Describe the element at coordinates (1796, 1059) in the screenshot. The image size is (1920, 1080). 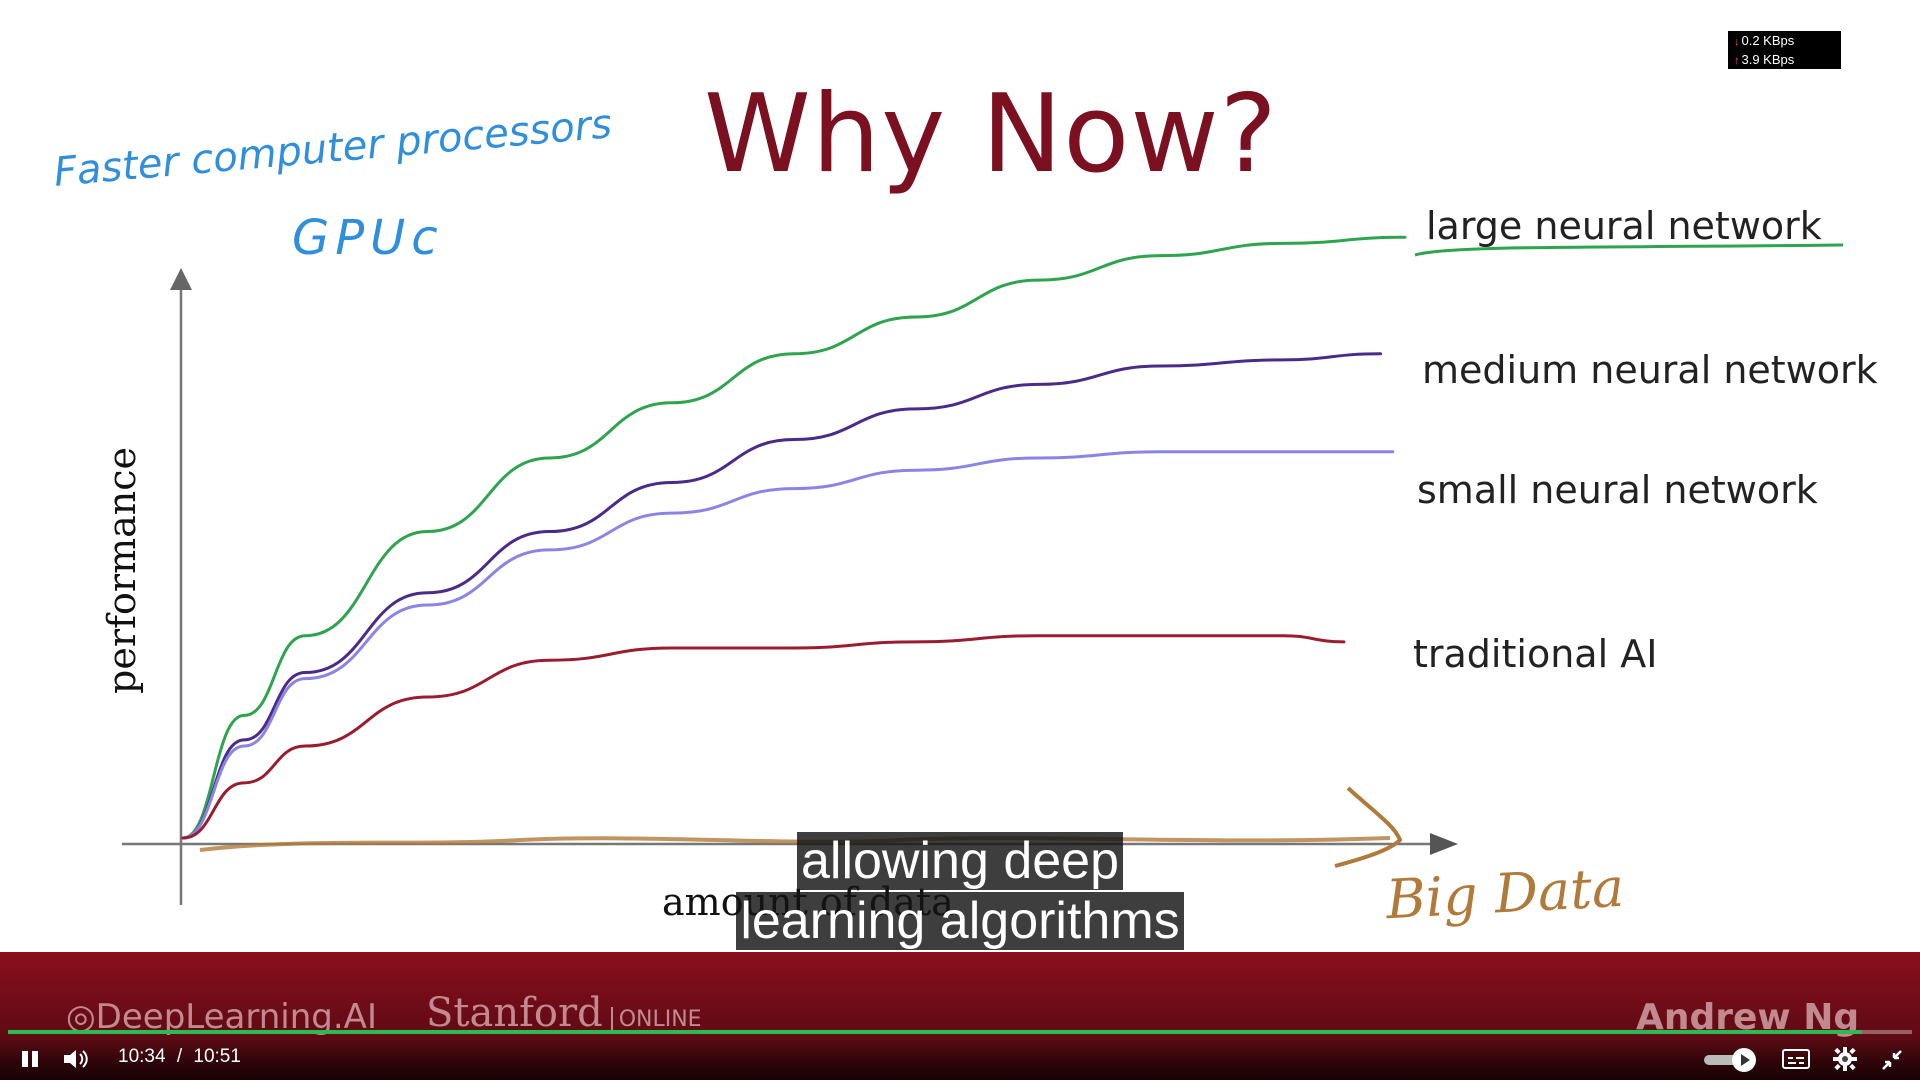
I see `captions-icon` at that location.